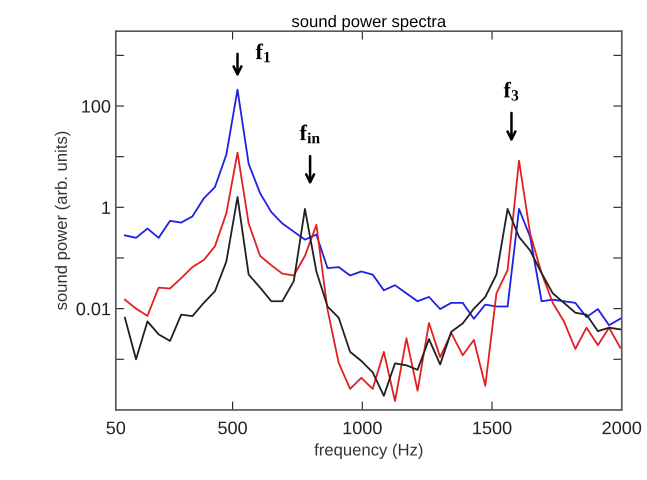  I want to click on y-tick-label: 1, so click(106, 207).